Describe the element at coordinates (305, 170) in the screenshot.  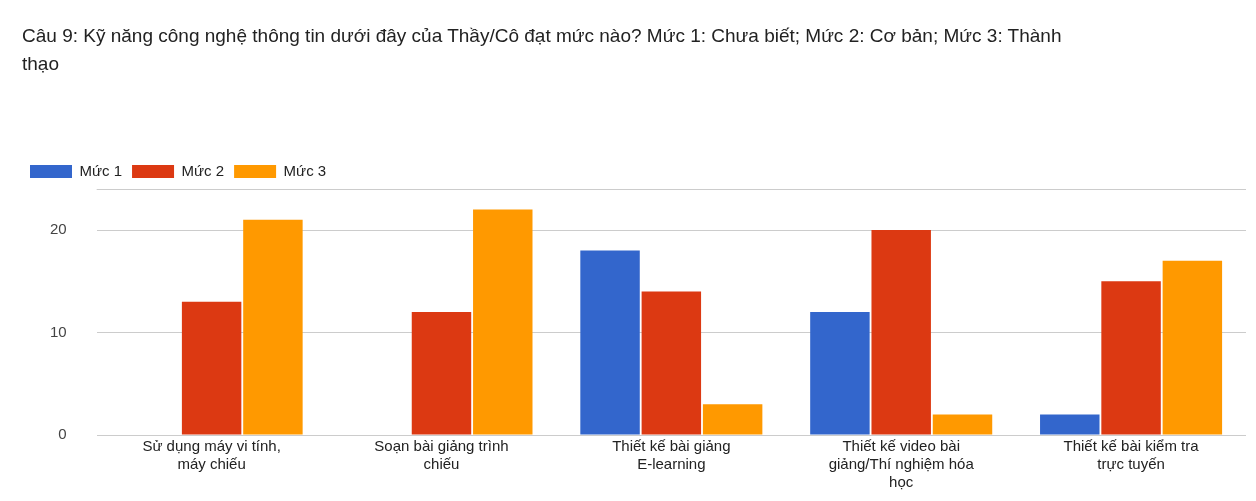
I see `legend-label: Mức 3` at that location.